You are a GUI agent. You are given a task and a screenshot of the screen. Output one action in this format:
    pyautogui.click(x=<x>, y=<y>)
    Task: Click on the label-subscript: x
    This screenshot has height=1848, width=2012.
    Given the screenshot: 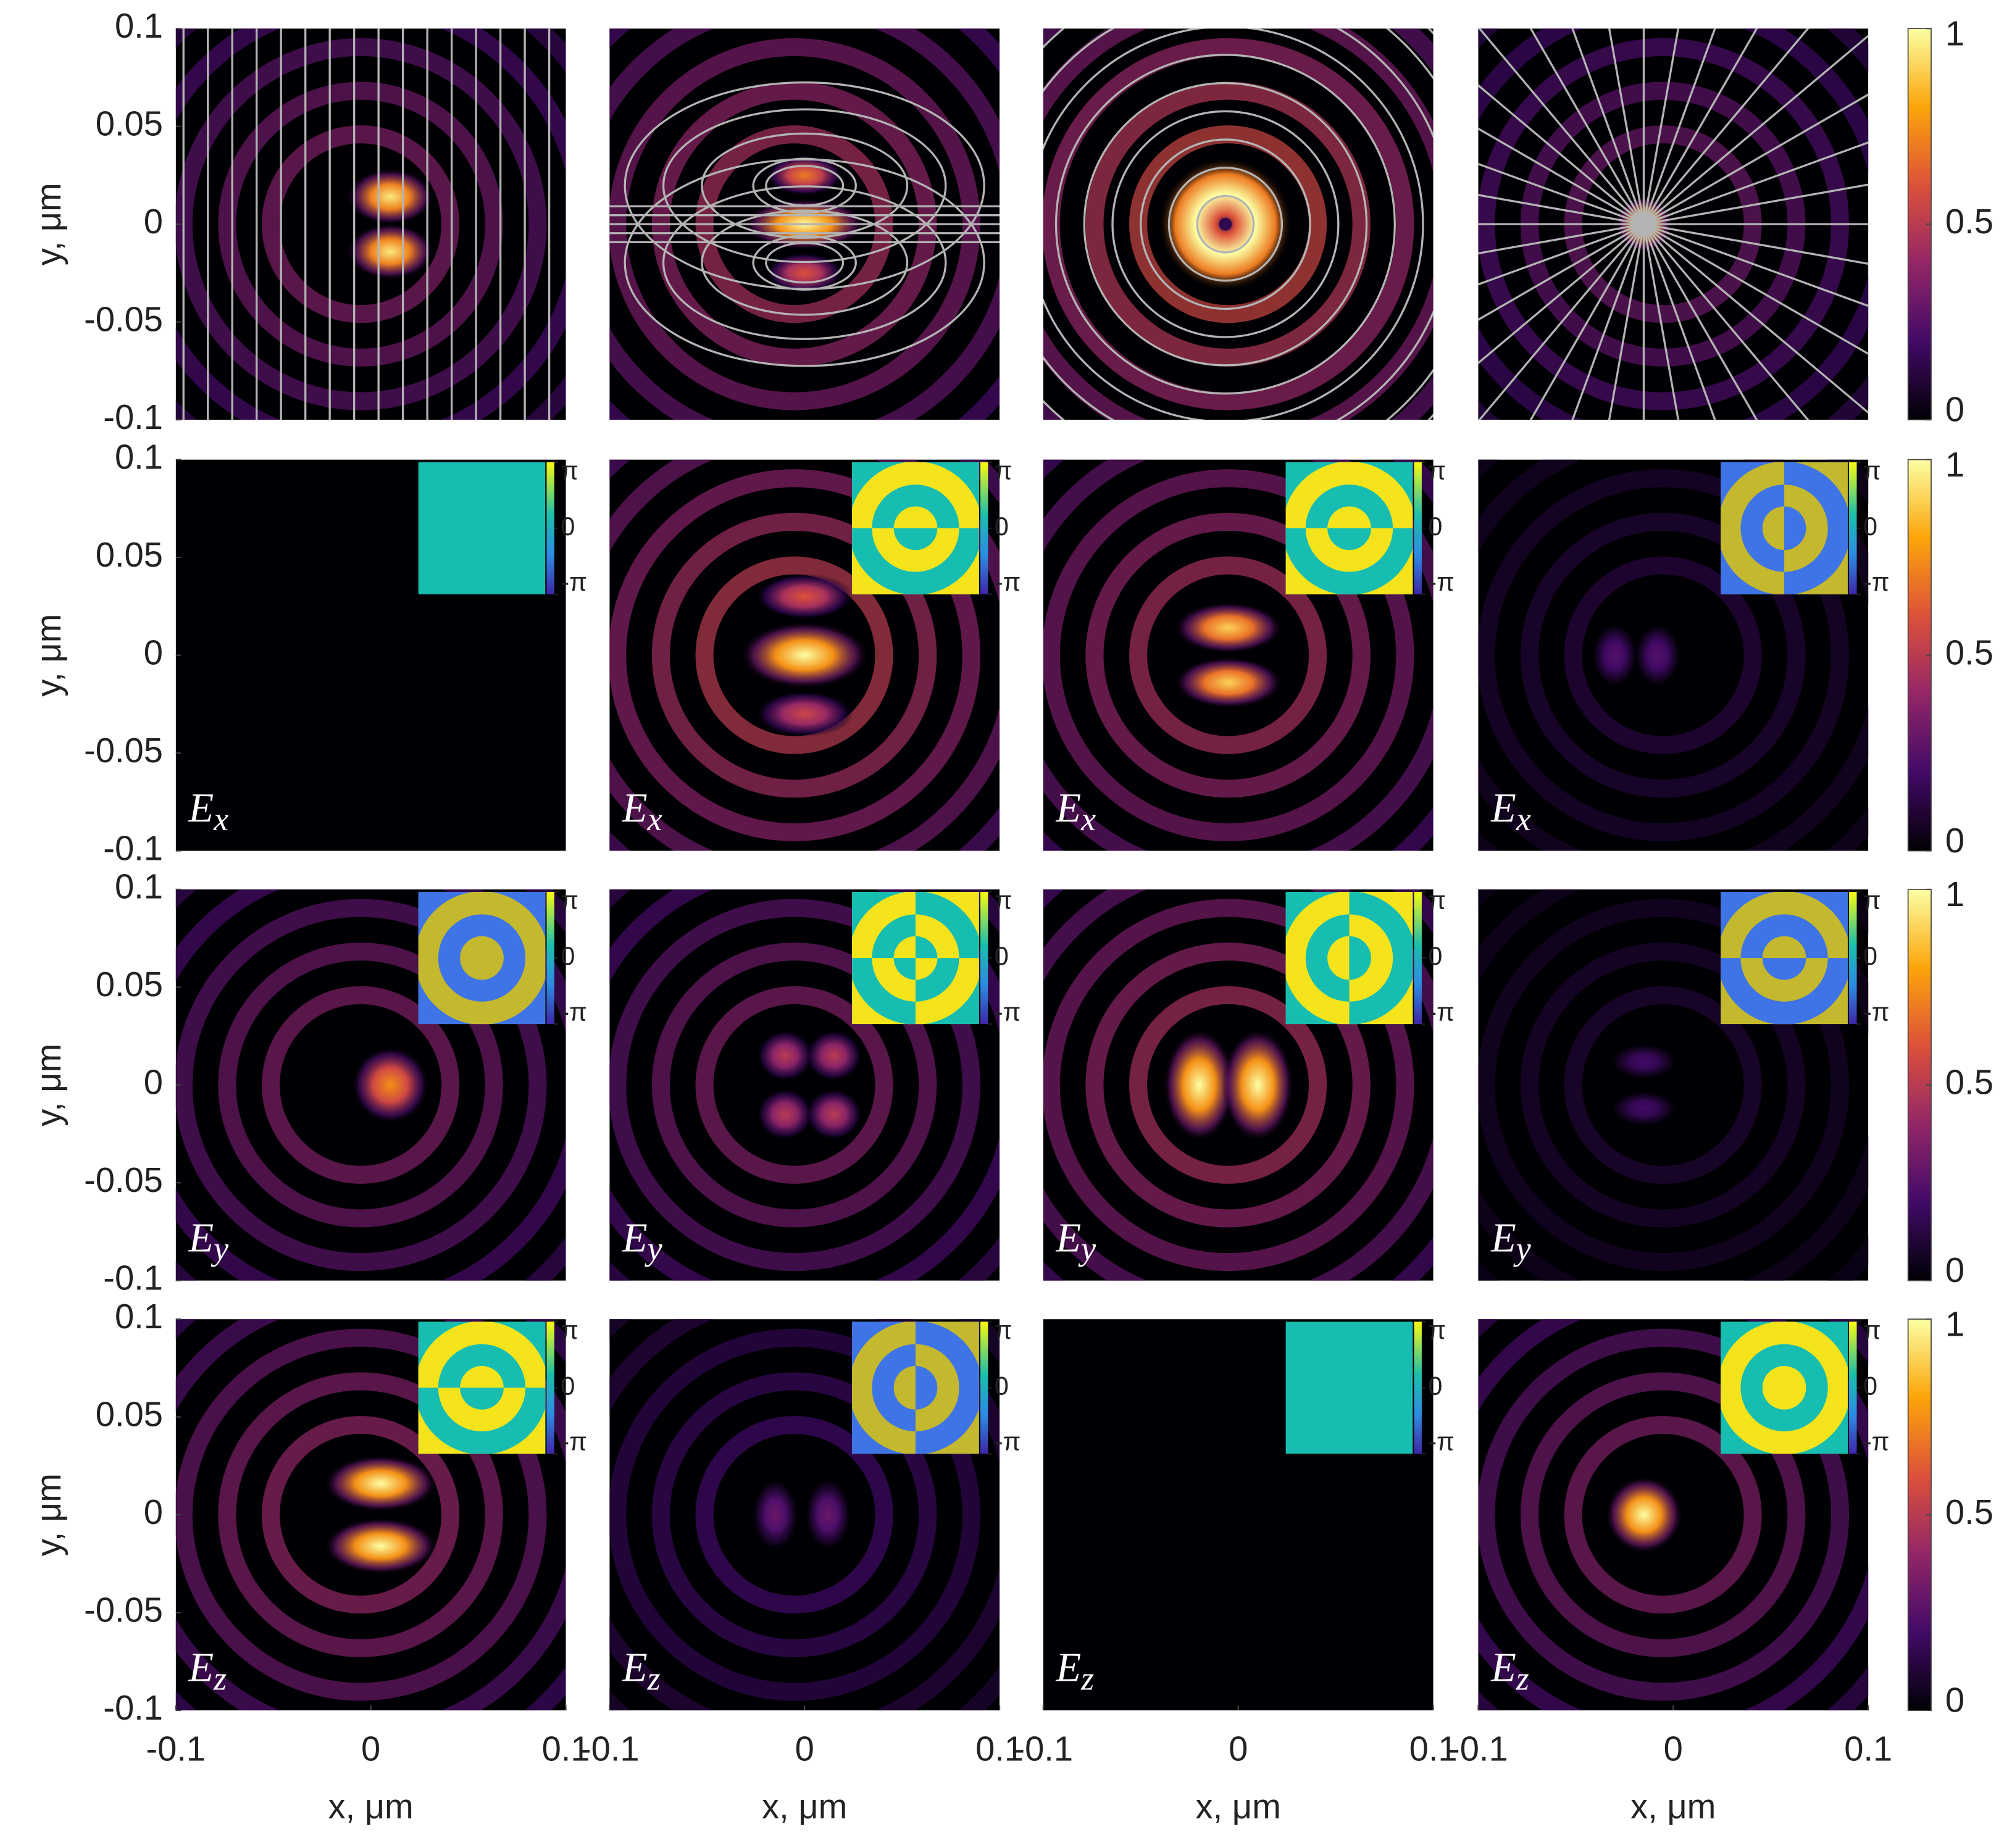 What is the action you would take?
    pyautogui.click(x=220, y=819)
    